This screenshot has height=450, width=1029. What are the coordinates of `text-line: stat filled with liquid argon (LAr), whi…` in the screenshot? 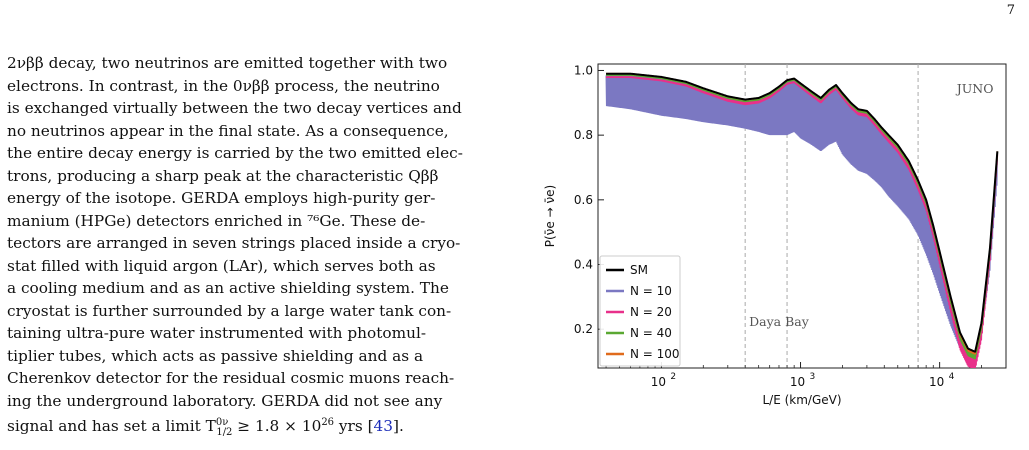 It's located at (221, 265).